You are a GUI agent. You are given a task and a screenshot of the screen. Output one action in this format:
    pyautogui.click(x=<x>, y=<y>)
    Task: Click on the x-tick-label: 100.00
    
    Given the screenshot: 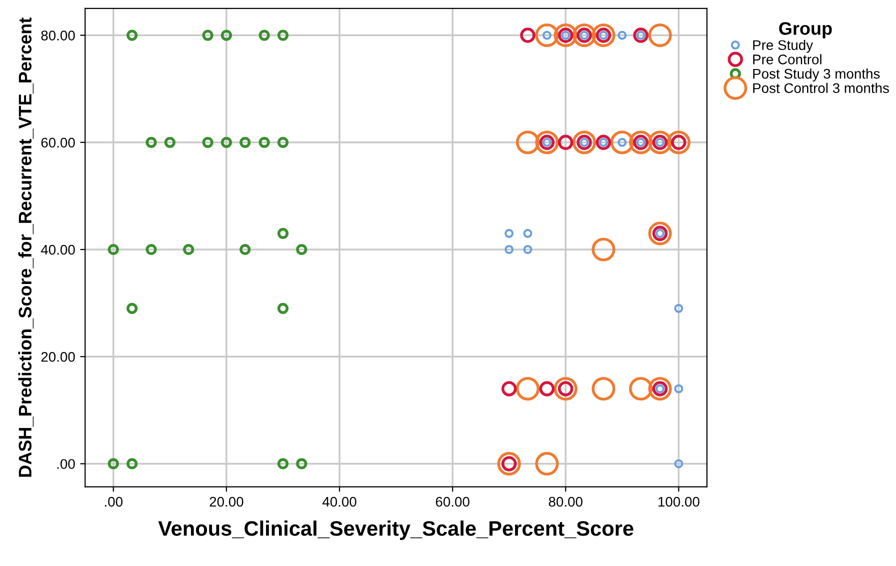 What is the action you would take?
    pyautogui.click(x=679, y=501)
    